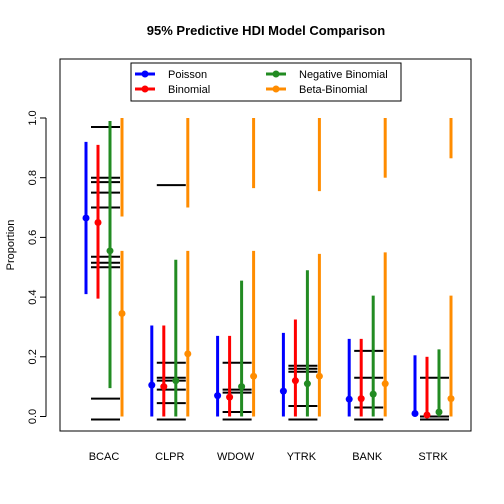 Image resolution: width=504 pixels, height=504 pixels. Describe the element at coordinates (373, 394) in the screenshot. I see `mean-point-negative-binomial-bank` at that location.